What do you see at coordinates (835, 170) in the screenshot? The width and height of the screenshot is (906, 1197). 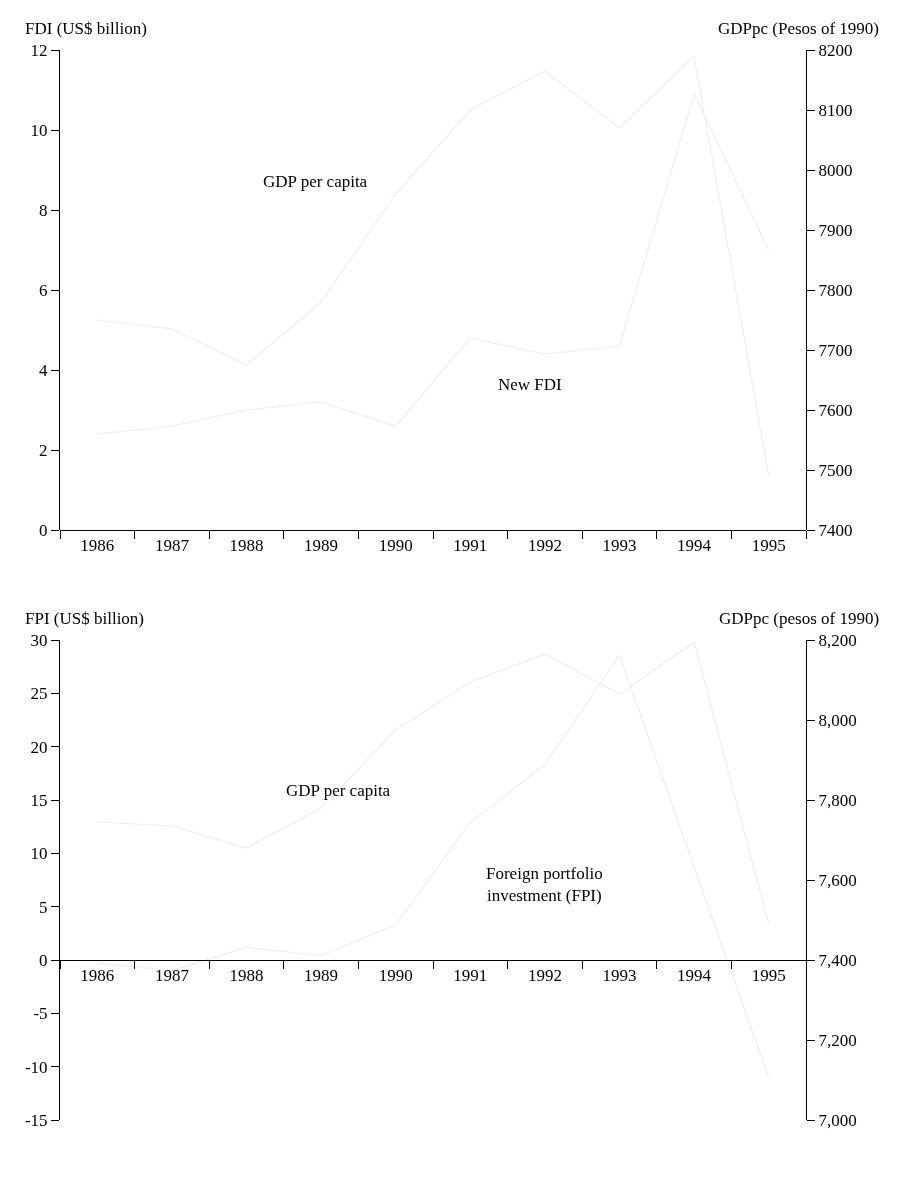 I see `y2-tick-label: 8000` at bounding box center [835, 170].